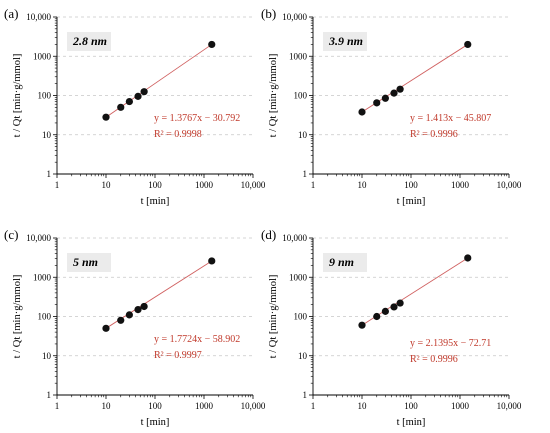  I want to click on panel-letter: (b), so click(268, 13).